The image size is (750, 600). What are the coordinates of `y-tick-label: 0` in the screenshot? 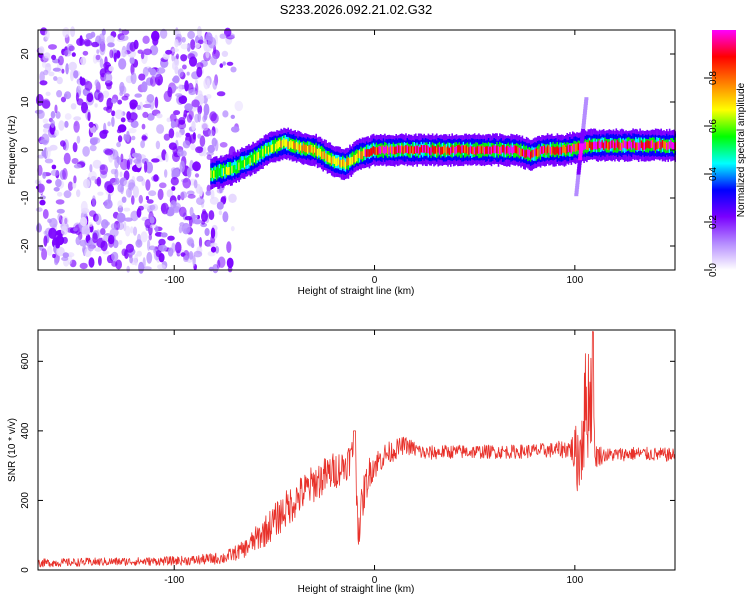 It's located at (25, 150).